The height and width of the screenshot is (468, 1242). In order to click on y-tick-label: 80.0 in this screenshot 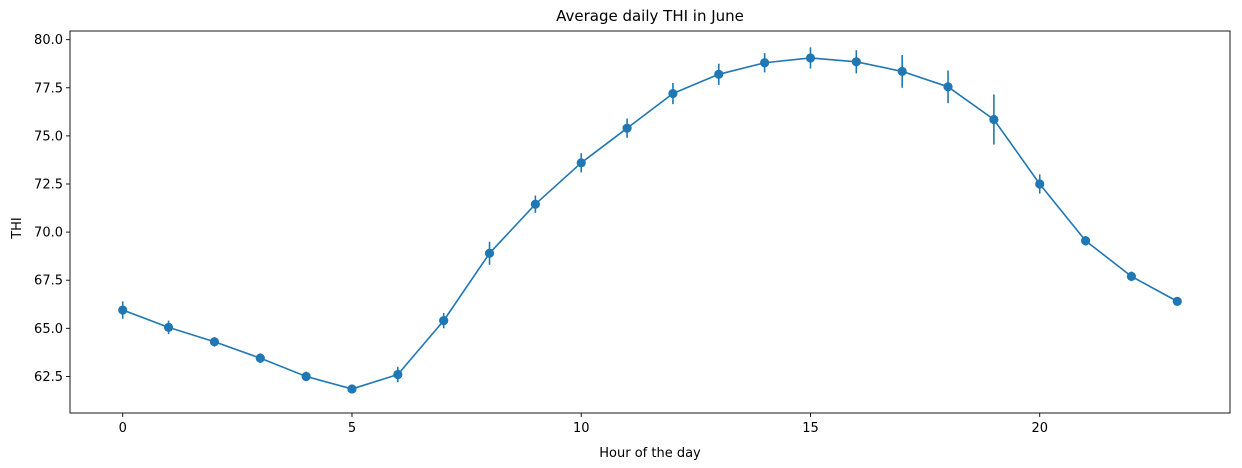, I will do `click(48, 40)`.